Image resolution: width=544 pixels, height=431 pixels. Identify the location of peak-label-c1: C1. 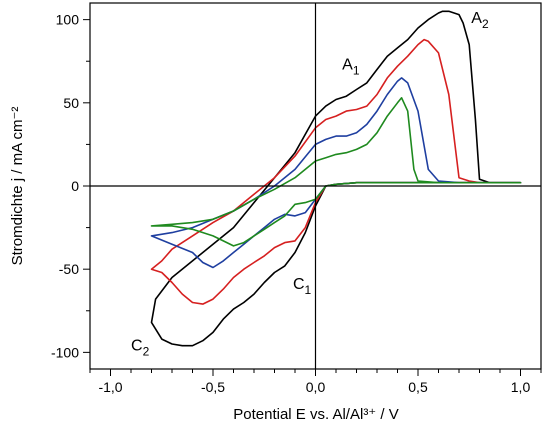
(302, 286).